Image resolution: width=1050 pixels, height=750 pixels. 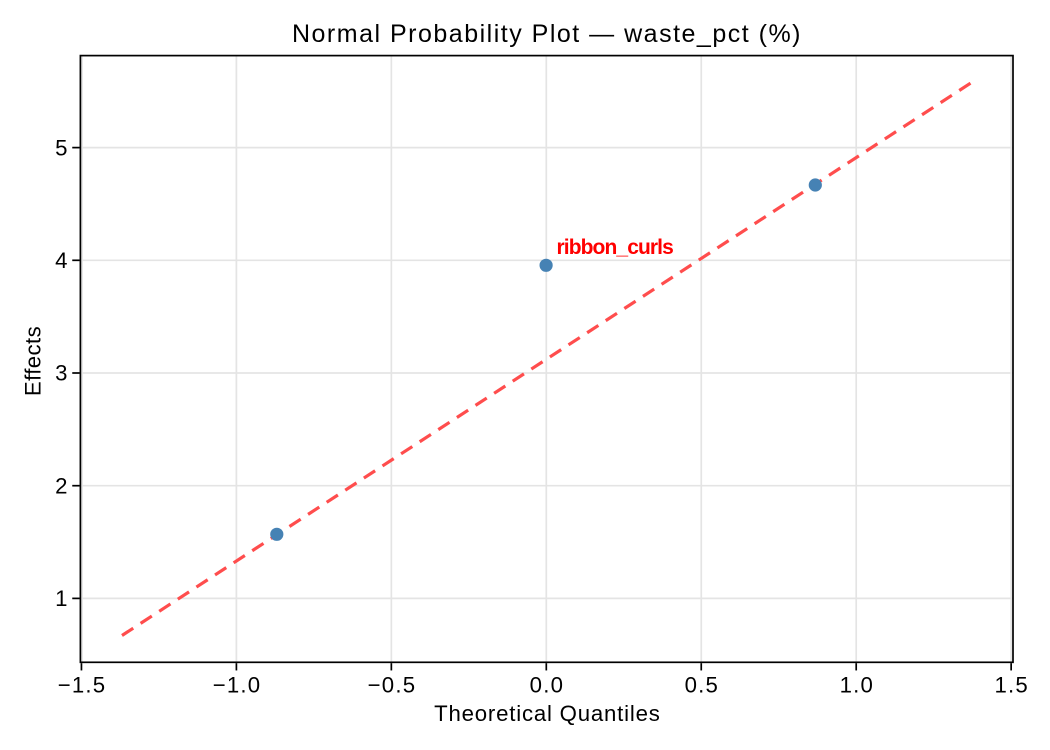 I want to click on svg-text: −0.5, so click(x=392, y=685).